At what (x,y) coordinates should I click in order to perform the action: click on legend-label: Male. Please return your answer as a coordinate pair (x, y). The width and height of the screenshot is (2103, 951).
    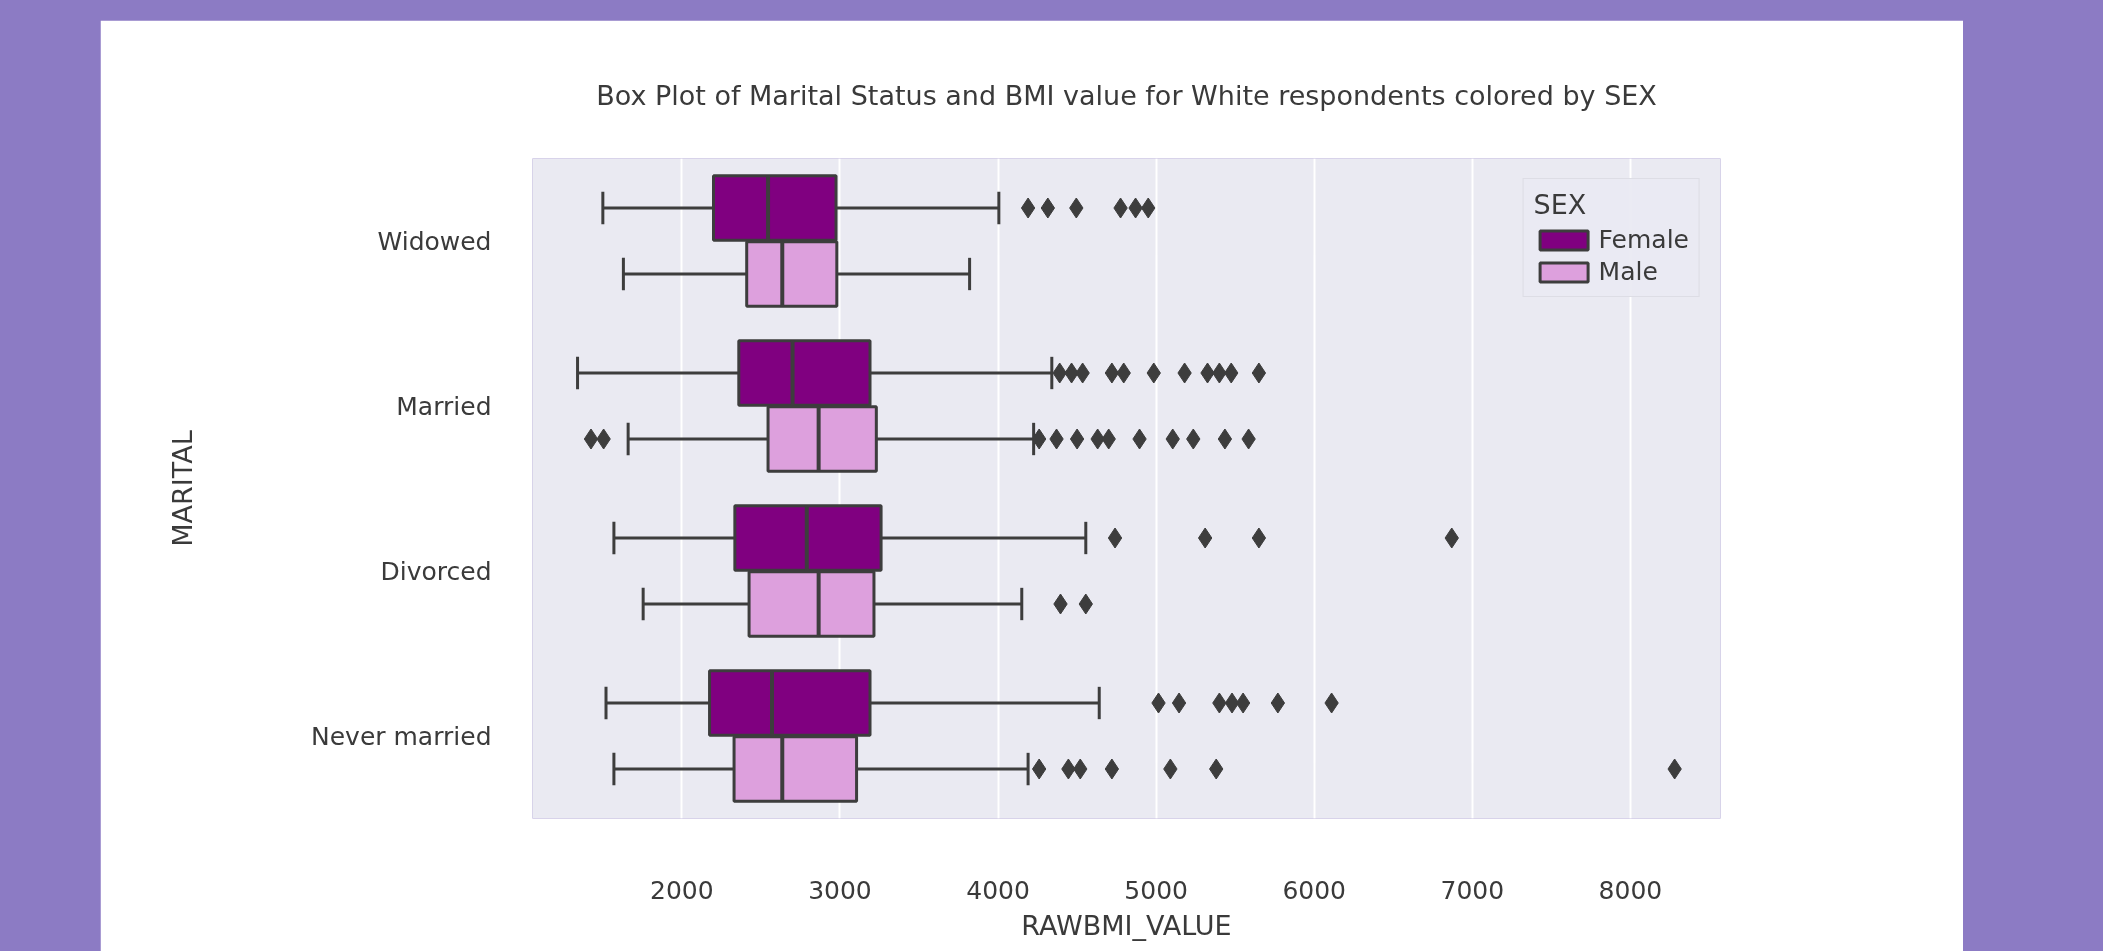
    Looking at the image, I should click on (1628, 271).